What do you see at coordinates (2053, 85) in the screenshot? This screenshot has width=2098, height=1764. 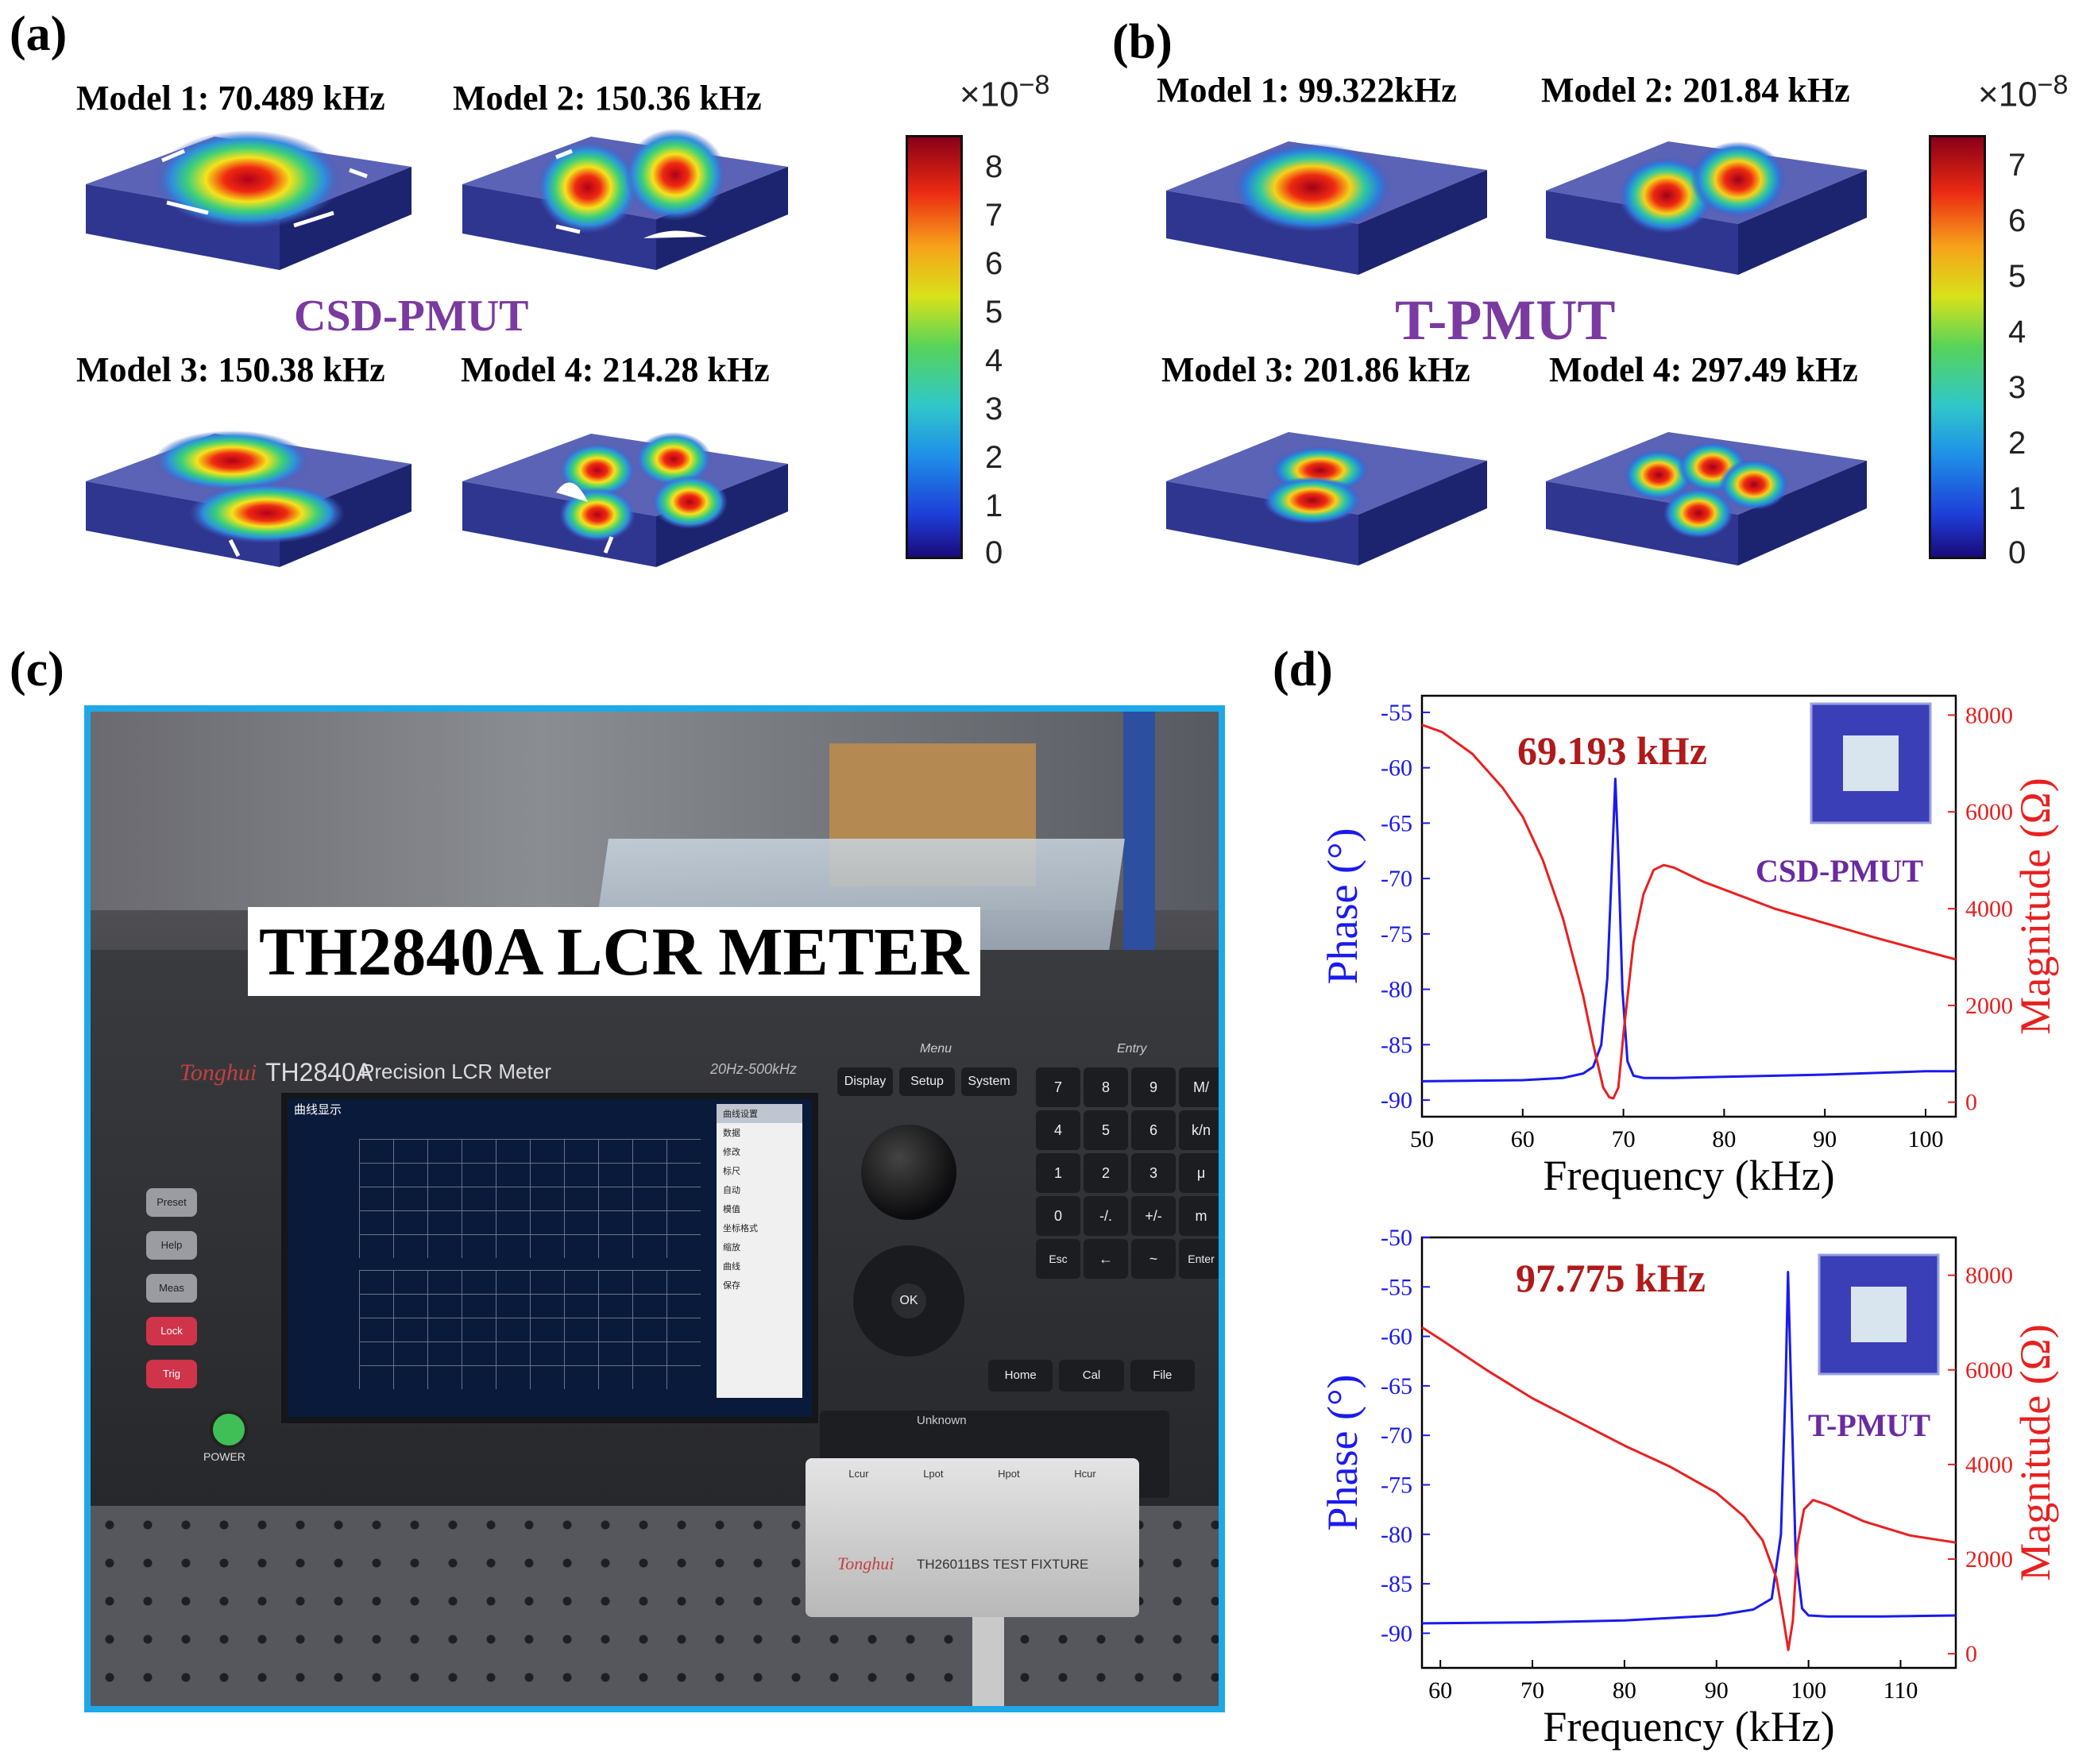 I see `colorbar-b-exponent-power: −8` at bounding box center [2053, 85].